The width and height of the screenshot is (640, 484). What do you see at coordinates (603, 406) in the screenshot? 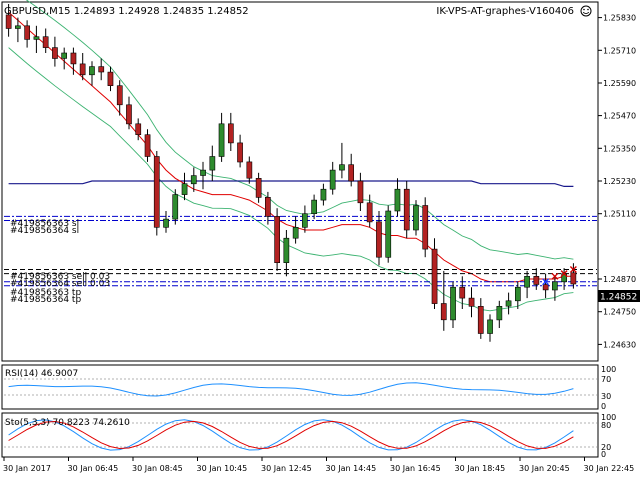
I see `rsi-tick-0: 0` at bounding box center [603, 406].